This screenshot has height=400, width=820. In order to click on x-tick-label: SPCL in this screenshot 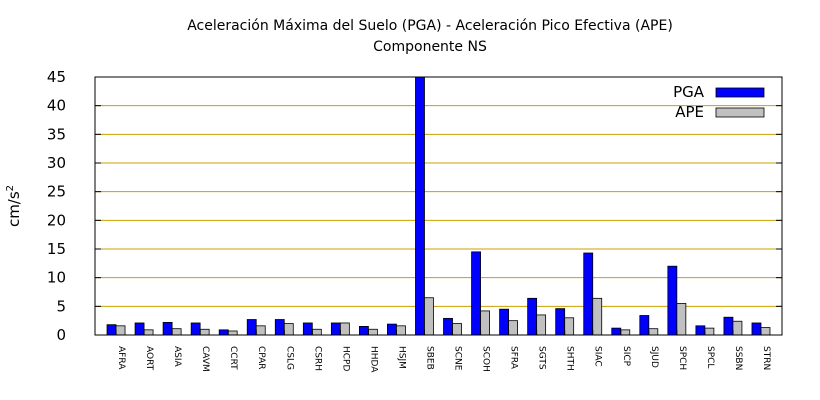, I will do `click(710, 357)`.